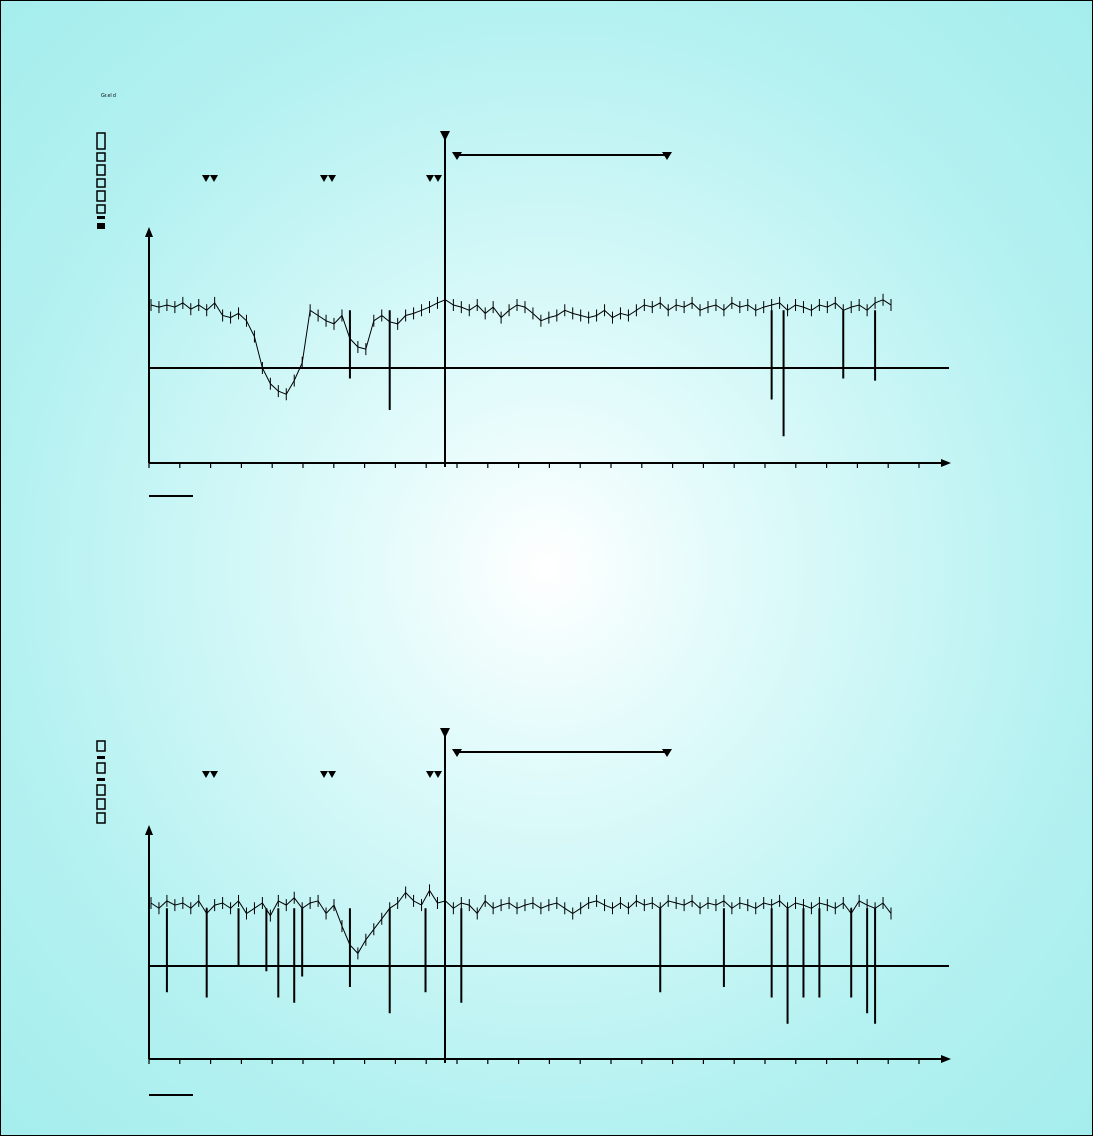 The height and width of the screenshot is (1137, 1093). What do you see at coordinates (101, 782) in the screenshot?
I see `panel-2-ylabel-glyph` at bounding box center [101, 782].